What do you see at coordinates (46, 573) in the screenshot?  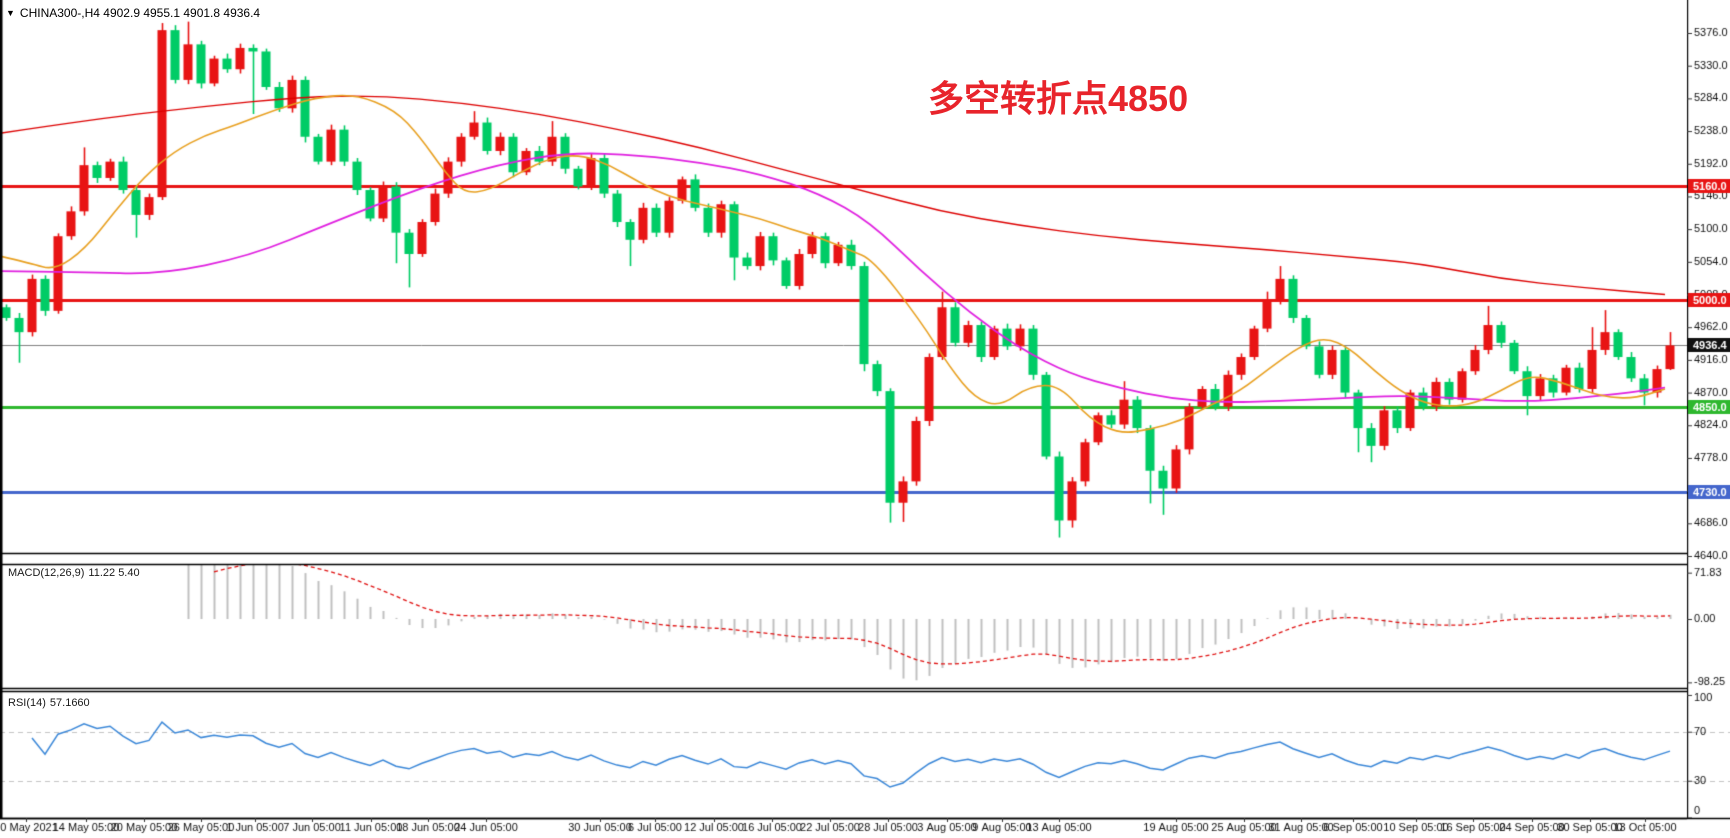 I see `macd-title: MACD(12,26,9)` at bounding box center [46, 573].